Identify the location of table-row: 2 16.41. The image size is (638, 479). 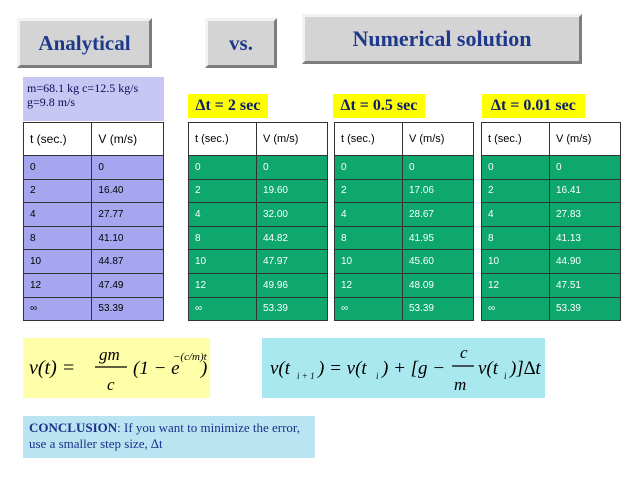
(551, 191).